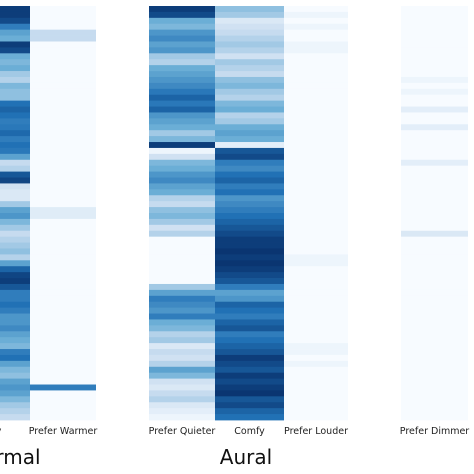 The width and height of the screenshot is (474, 474). What do you see at coordinates (63, 431) in the screenshot?
I see `column-label: Prefer Warmer` at bounding box center [63, 431].